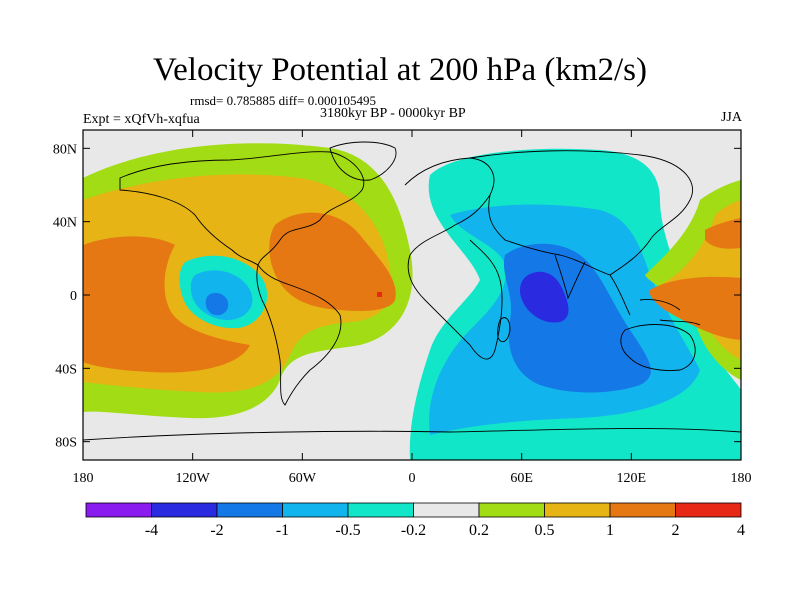 The height and width of the screenshot is (600, 800). What do you see at coordinates (731, 117) in the screenshot?
I see `season-label: JJA` at bounding box center [731, 117].